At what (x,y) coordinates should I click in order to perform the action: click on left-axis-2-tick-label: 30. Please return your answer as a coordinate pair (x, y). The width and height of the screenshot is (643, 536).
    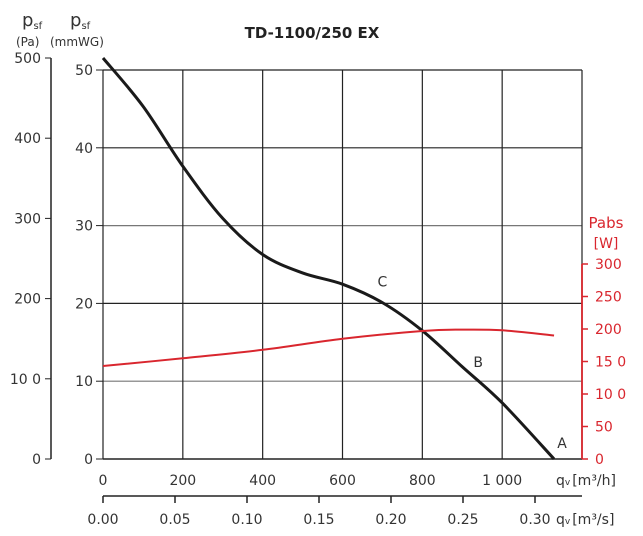
    Looking at the image, I should click on (84, 227).